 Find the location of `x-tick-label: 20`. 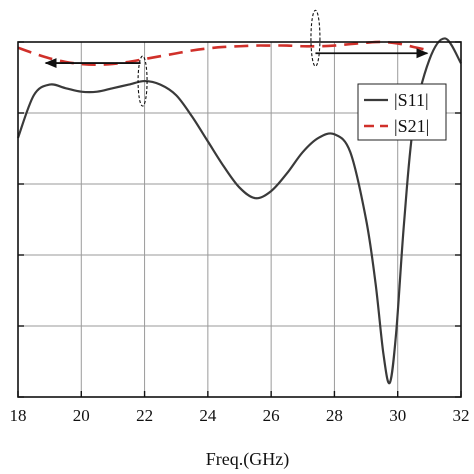

x-tick-label: 20 is located at coordinates (81, 415).